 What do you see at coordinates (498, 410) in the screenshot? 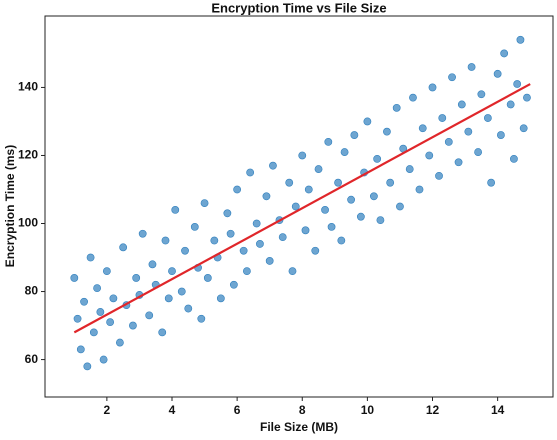
I see `x-tick-label: 14` at bounding box center [498, 410].